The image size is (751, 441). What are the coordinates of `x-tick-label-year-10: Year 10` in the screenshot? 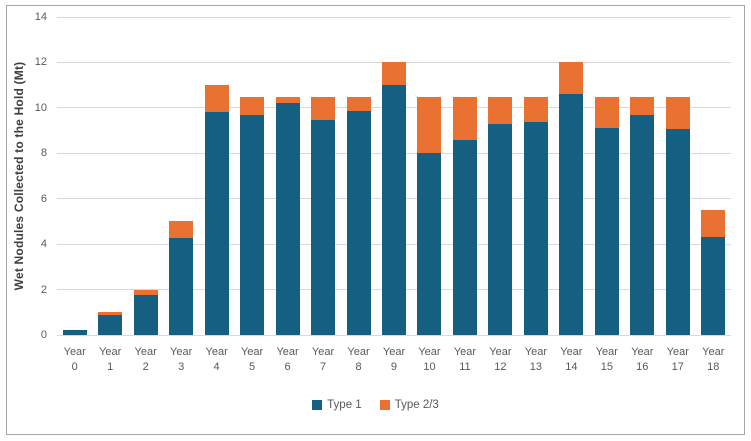 It's located at (429, 359).